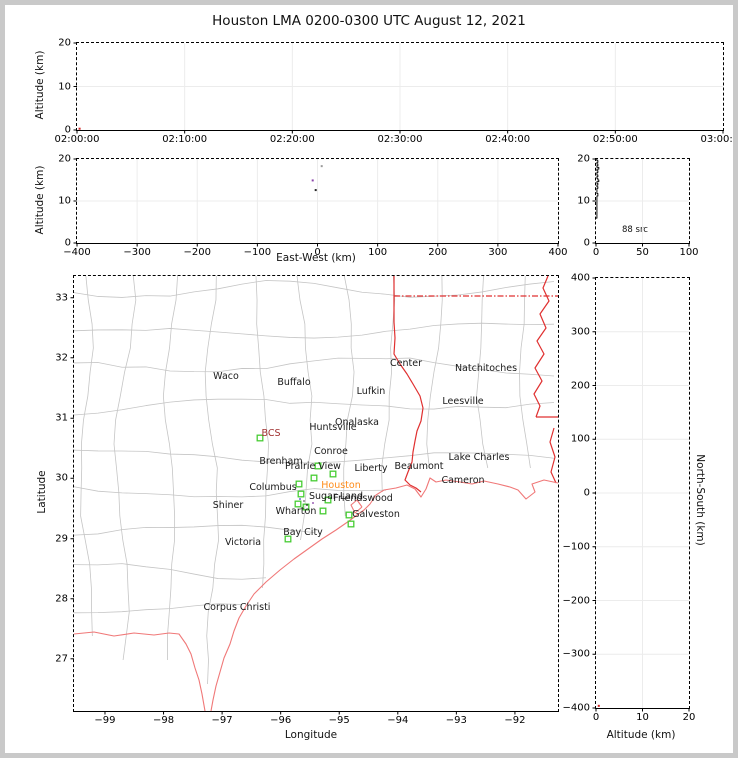 The image size is (738, 758). I want to click on tick-label: 29, so click(61, 539).